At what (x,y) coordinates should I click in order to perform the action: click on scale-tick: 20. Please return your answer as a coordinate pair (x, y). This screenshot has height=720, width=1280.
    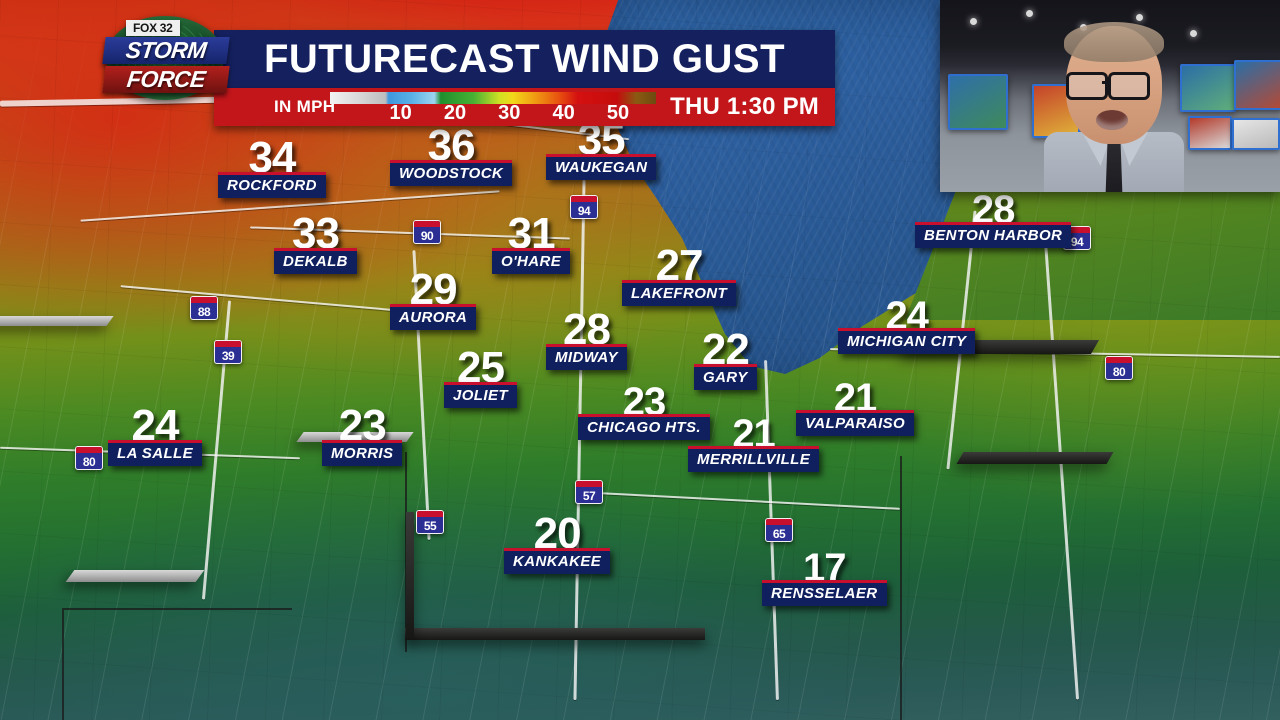
    Looking at the image, I should click on (455, 113).